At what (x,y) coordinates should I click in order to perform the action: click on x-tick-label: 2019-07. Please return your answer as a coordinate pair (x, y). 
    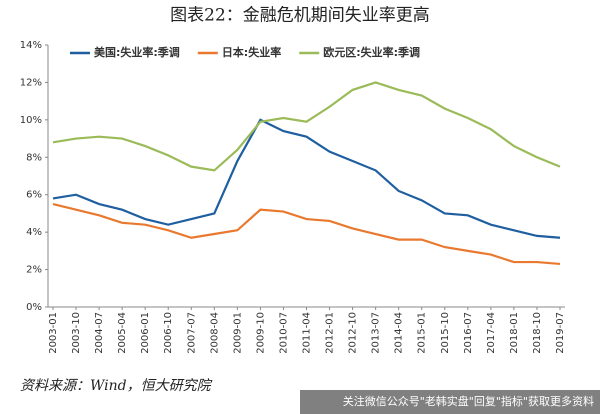
    Looking at the image, I should click on (560, 333).